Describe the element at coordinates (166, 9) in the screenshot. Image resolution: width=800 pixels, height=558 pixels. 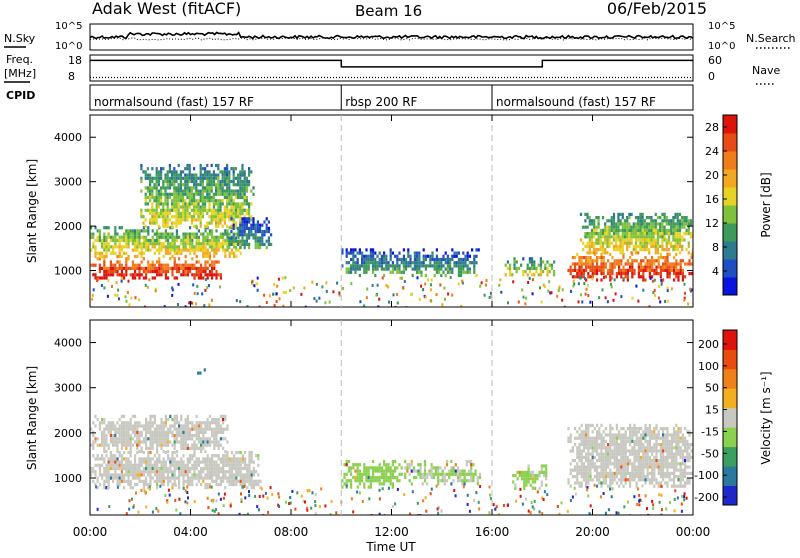
I see `station-title: Adak West (fitACF)` at that location.